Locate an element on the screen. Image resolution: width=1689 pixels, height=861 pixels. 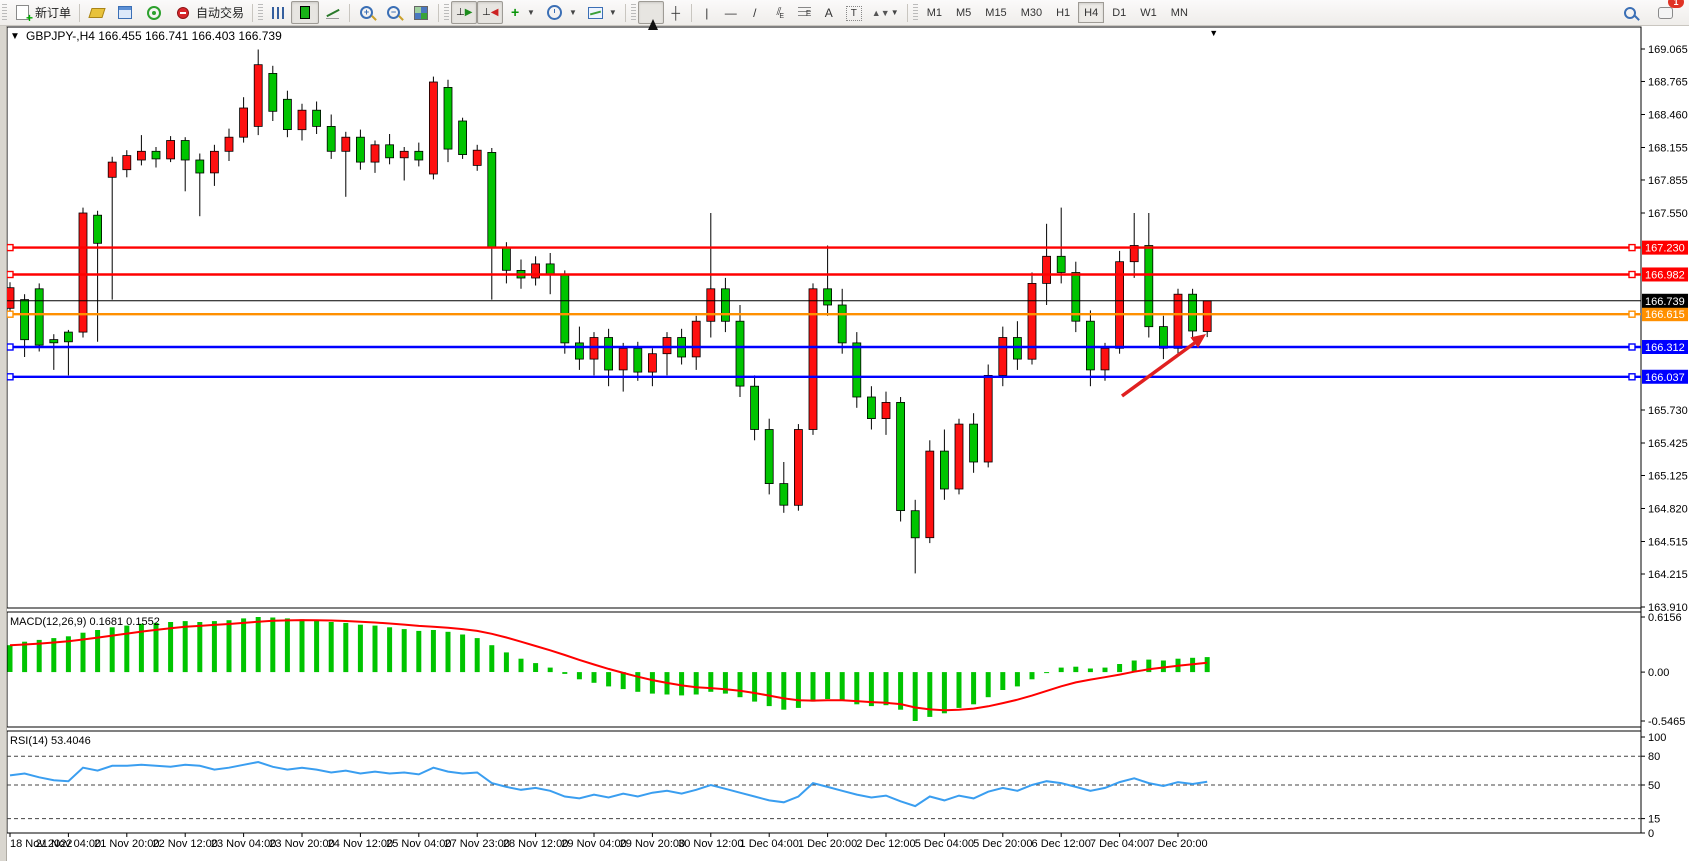
chart-shift-button: ⊥▶ is located at coordinates (464, 12).